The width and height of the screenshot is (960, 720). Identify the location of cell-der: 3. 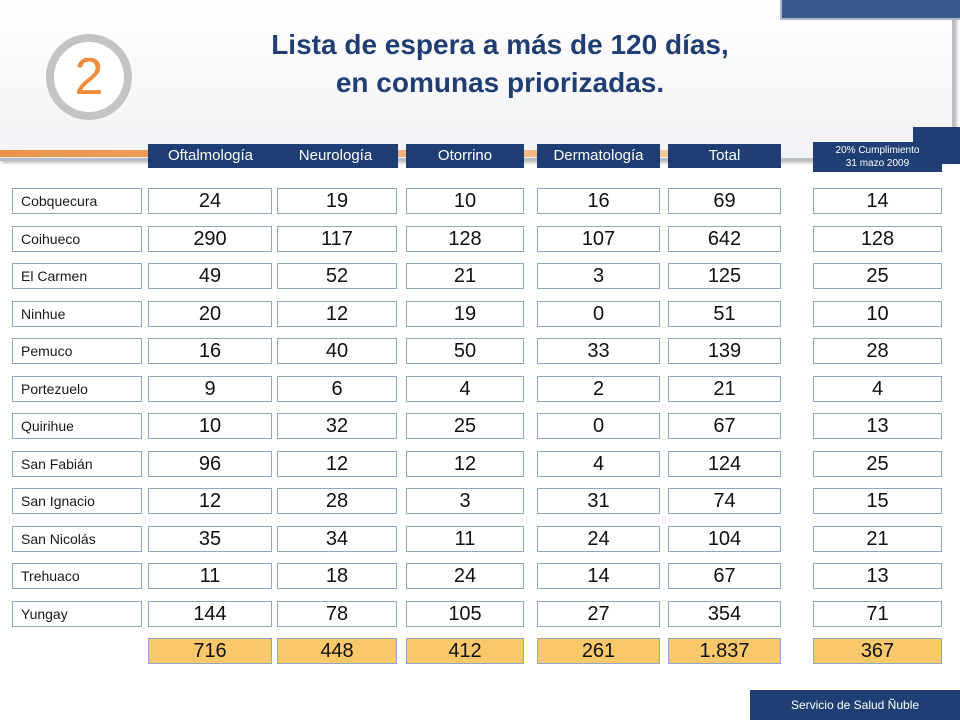
(598, 276).